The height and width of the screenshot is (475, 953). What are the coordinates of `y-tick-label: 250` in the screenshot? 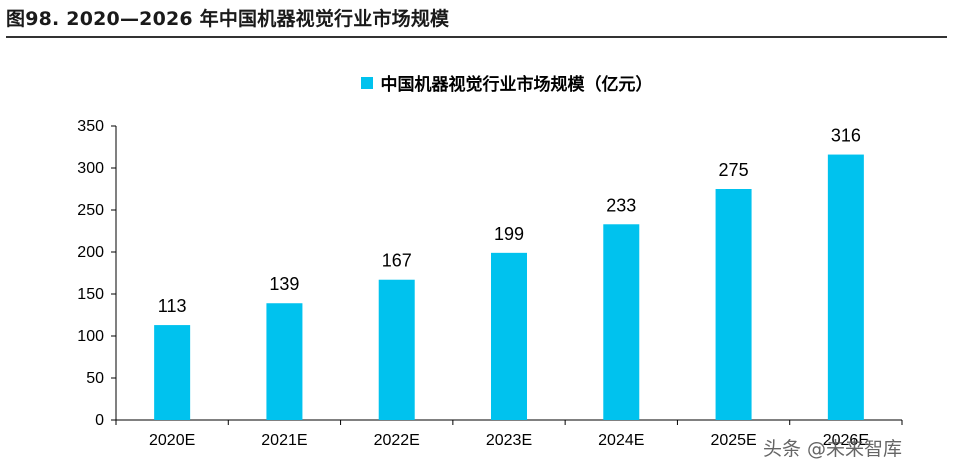 It's located at (90, 210).